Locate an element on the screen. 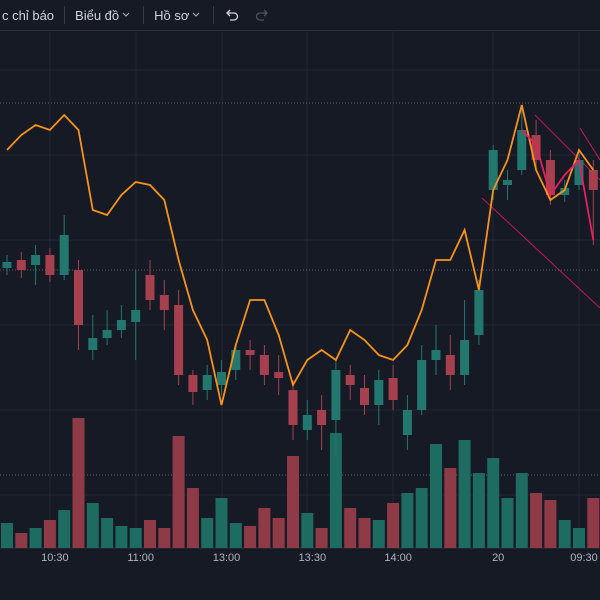  x-tick-label: 13:00 is located at coordinates (227, 558).